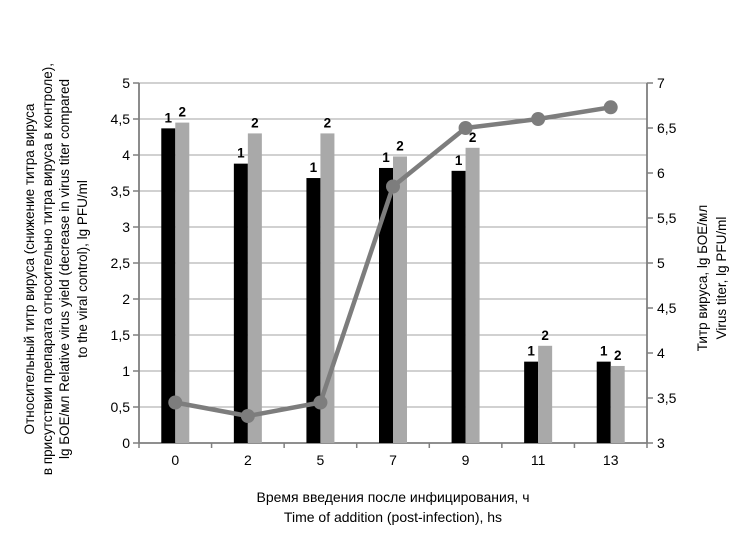 This screenshot has height=544, width=751. I want to click on x-category-label: 13, so click(611, 460).